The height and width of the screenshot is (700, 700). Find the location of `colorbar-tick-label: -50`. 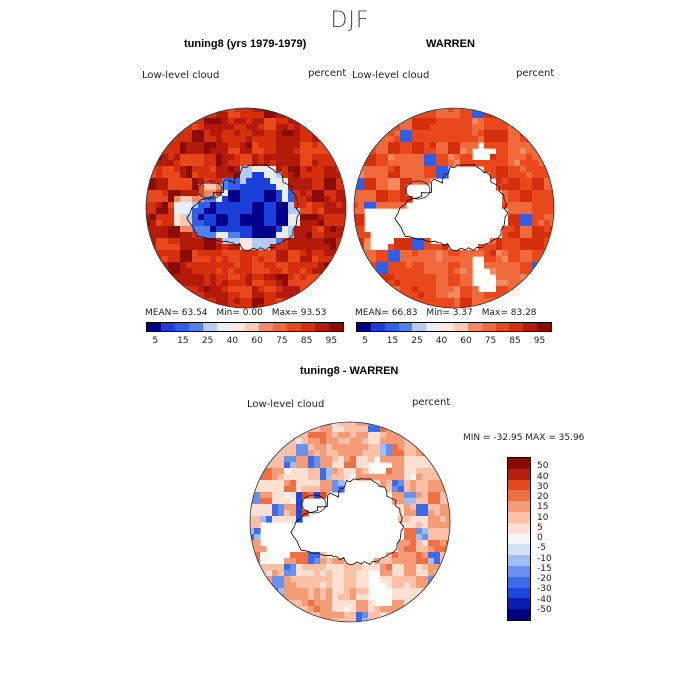

colorbar-tick-label: -50 is located at coordinates (544, 609).